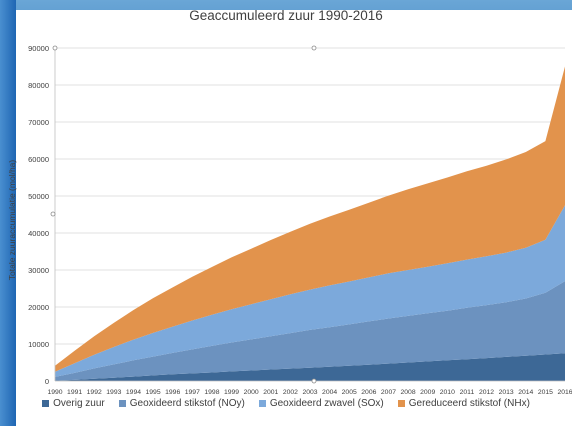 Image resolution: width=572 pixels, height=426 pixels. I want to click on x-tick-label: 2002, so click(290, 392).